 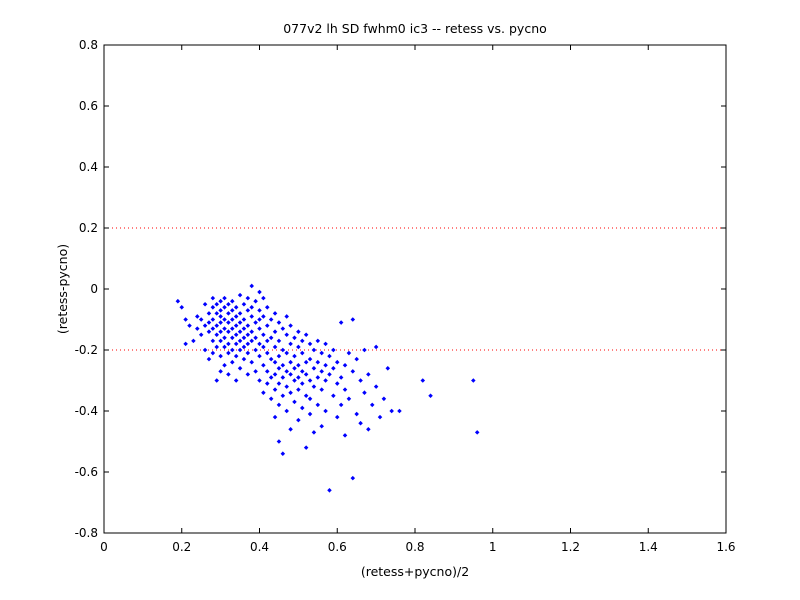 I want to click on y-axis-label: (retess-pycno), so click(x=62, y=289).